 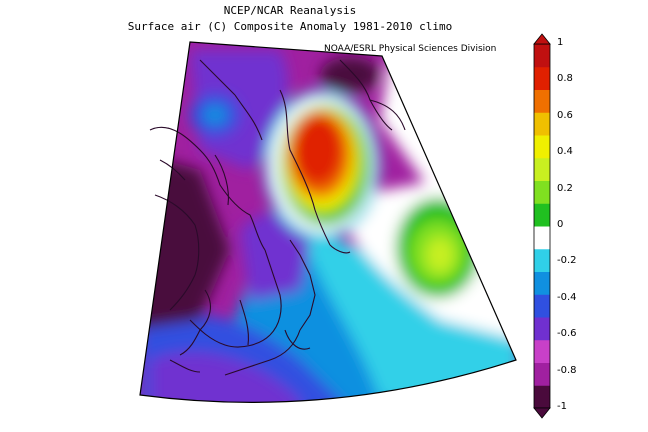 I want to click on colorbar-tick-label: -0.2, so click(x=567, y=261).